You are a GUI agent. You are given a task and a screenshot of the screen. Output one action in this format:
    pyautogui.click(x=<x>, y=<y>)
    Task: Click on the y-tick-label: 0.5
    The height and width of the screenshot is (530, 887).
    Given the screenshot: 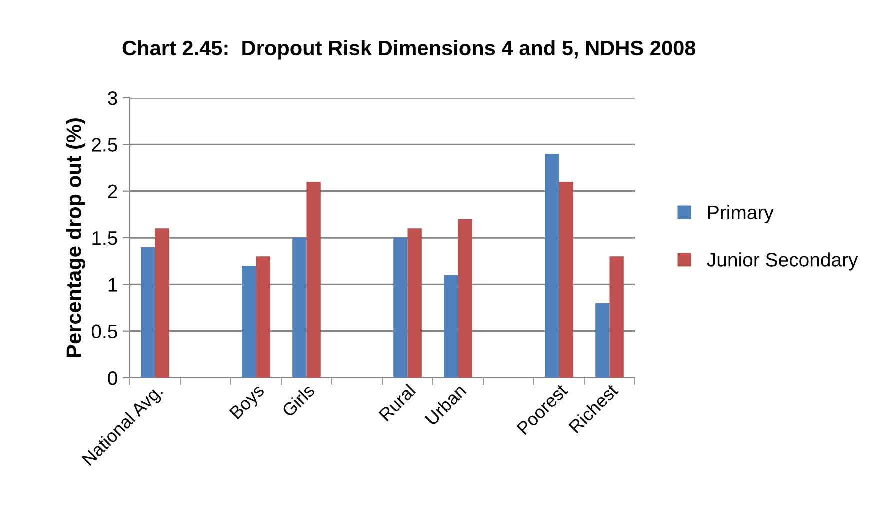 What is the action you would take?
    pyautogui.click(x=105, y=331)
    